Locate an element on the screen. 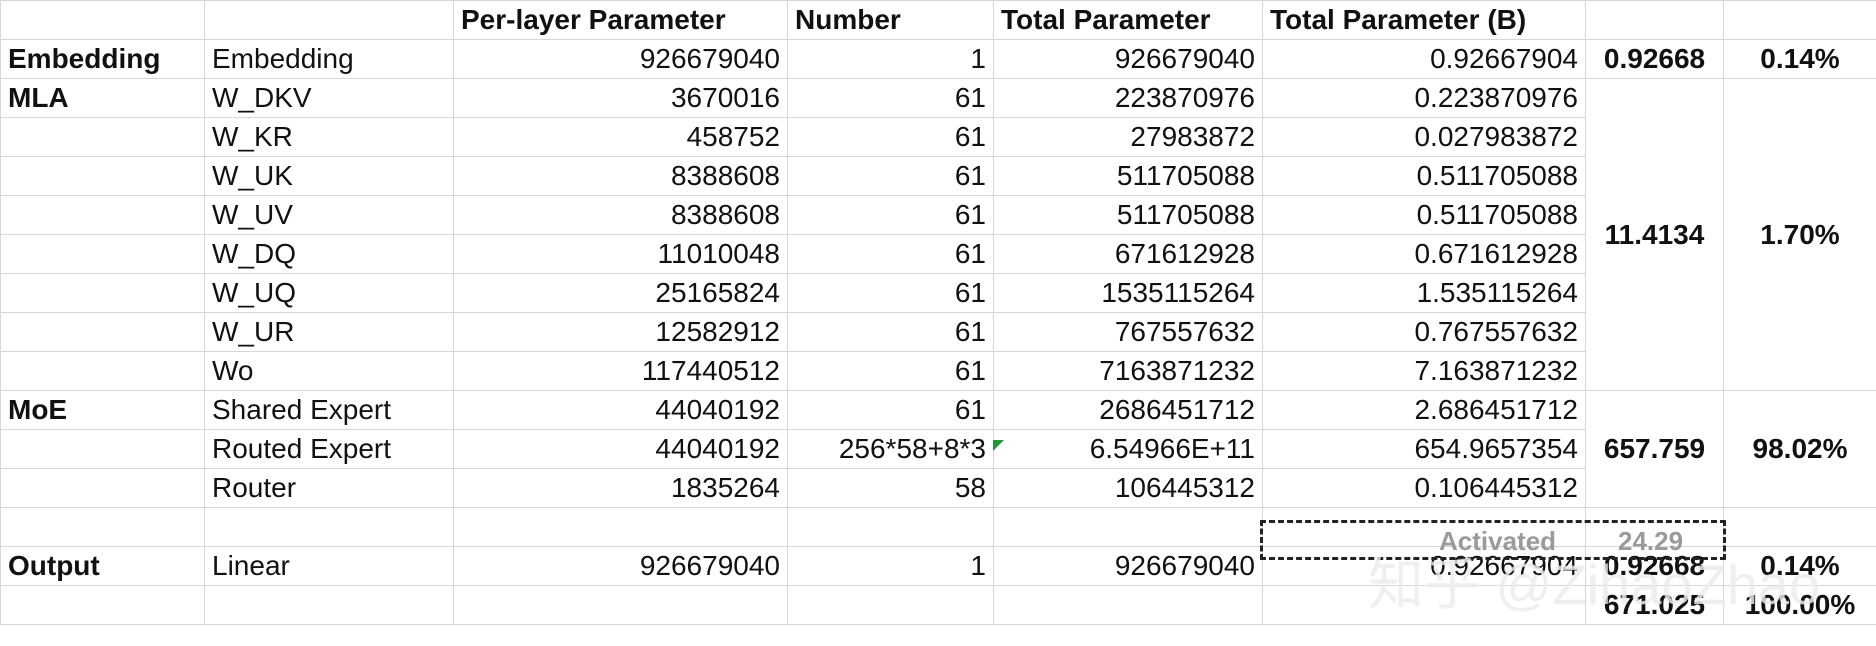 Image resolution: width=1876 pixels, height=646 pixels. per-layer-cell: 3670016 is located at coordinates (620, 98).